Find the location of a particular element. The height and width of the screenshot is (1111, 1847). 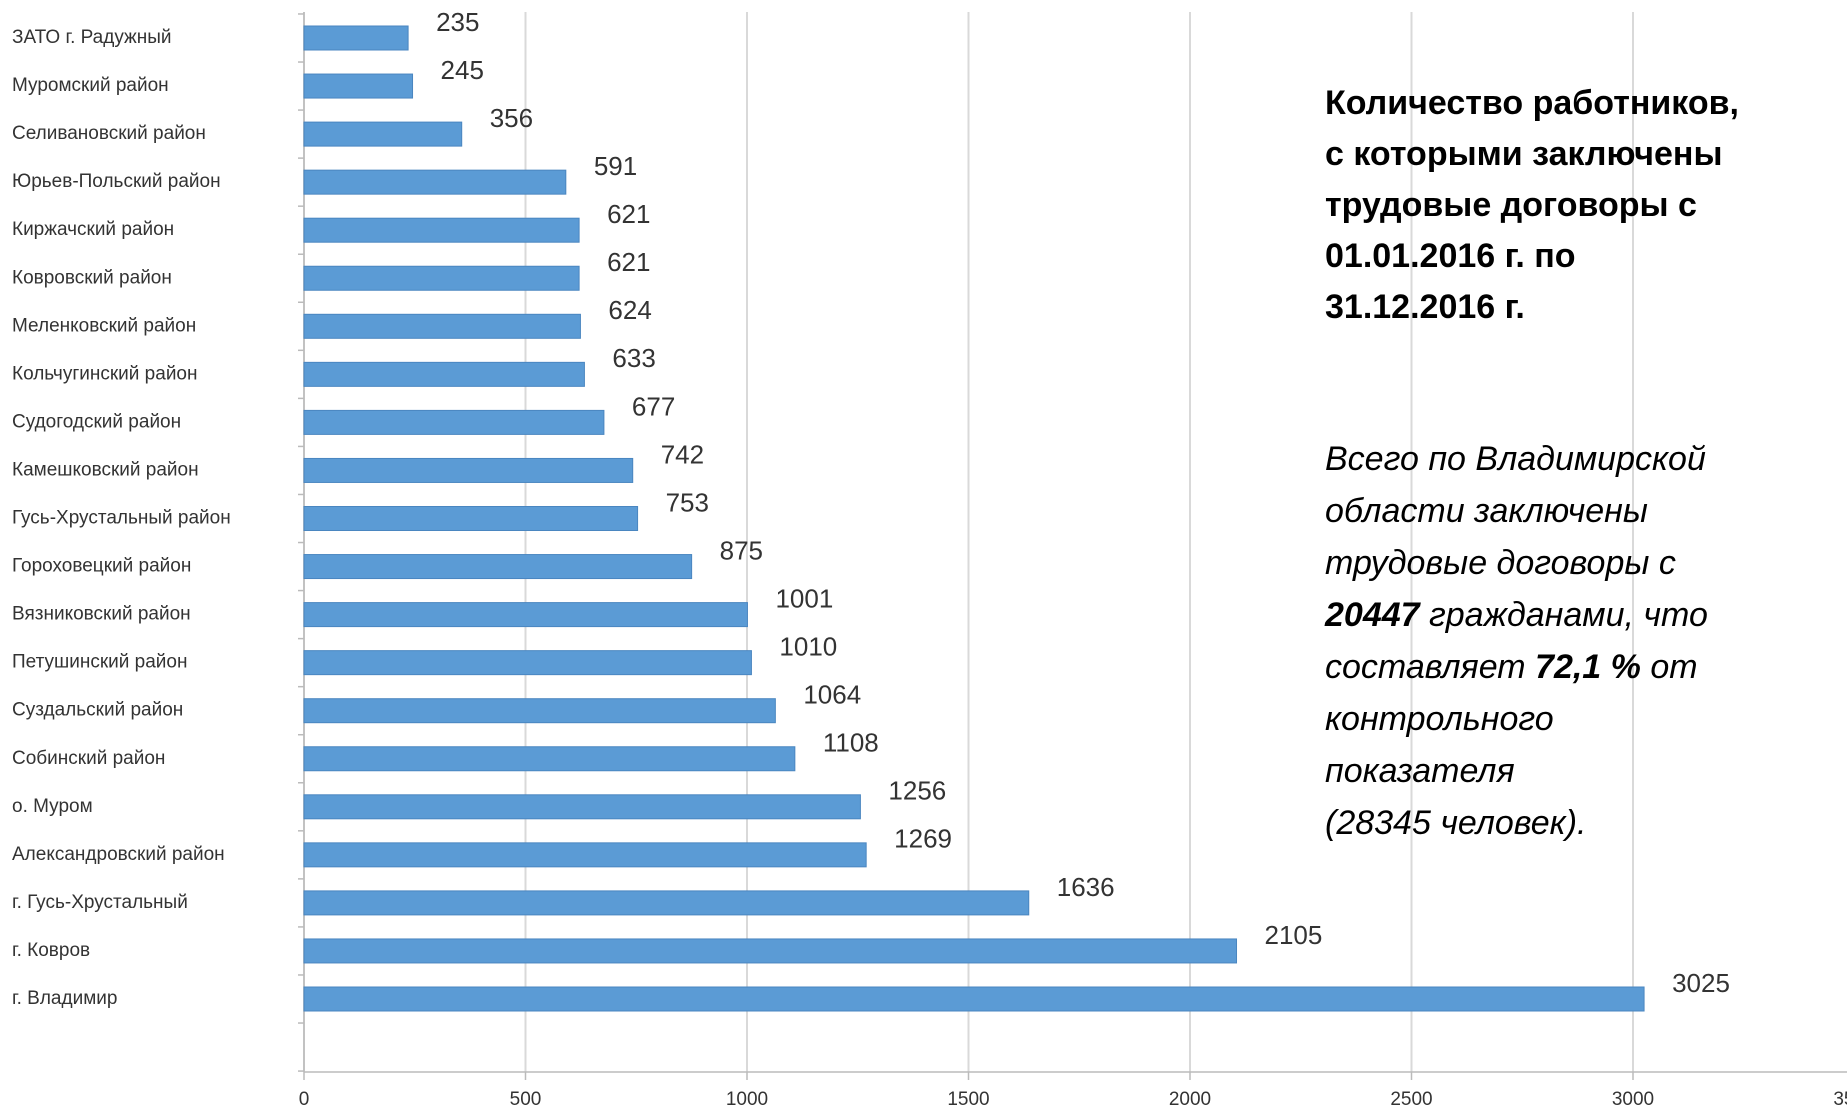

x-tick-label: 3500 is located at coordinates (1840, 1099).